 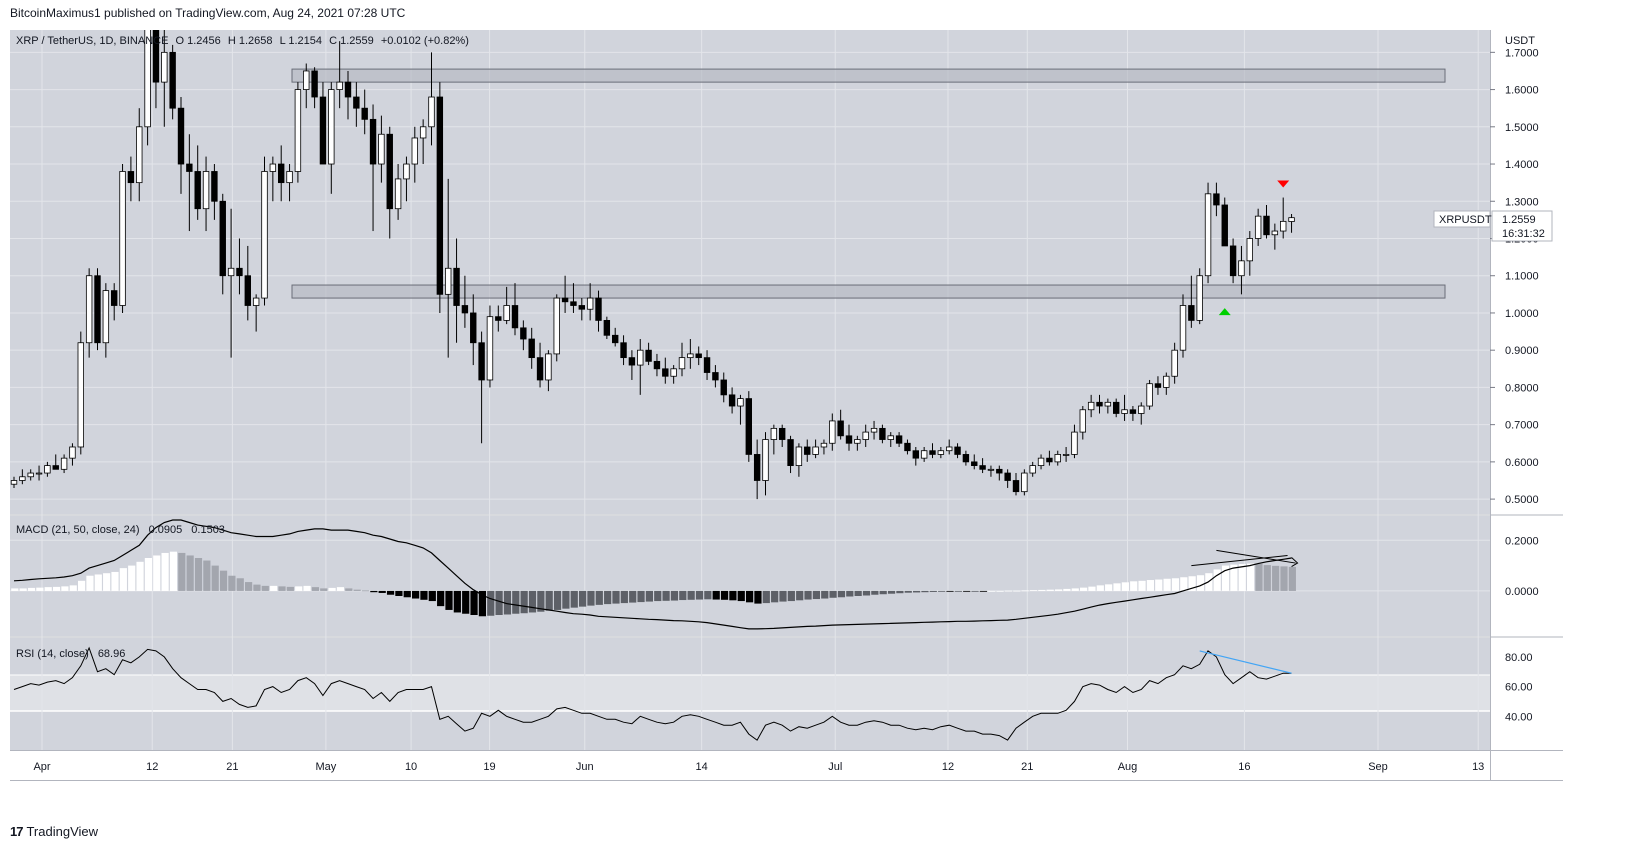 I want to click on price-tick-label: 1.1000, so click(x=1522, y=277).